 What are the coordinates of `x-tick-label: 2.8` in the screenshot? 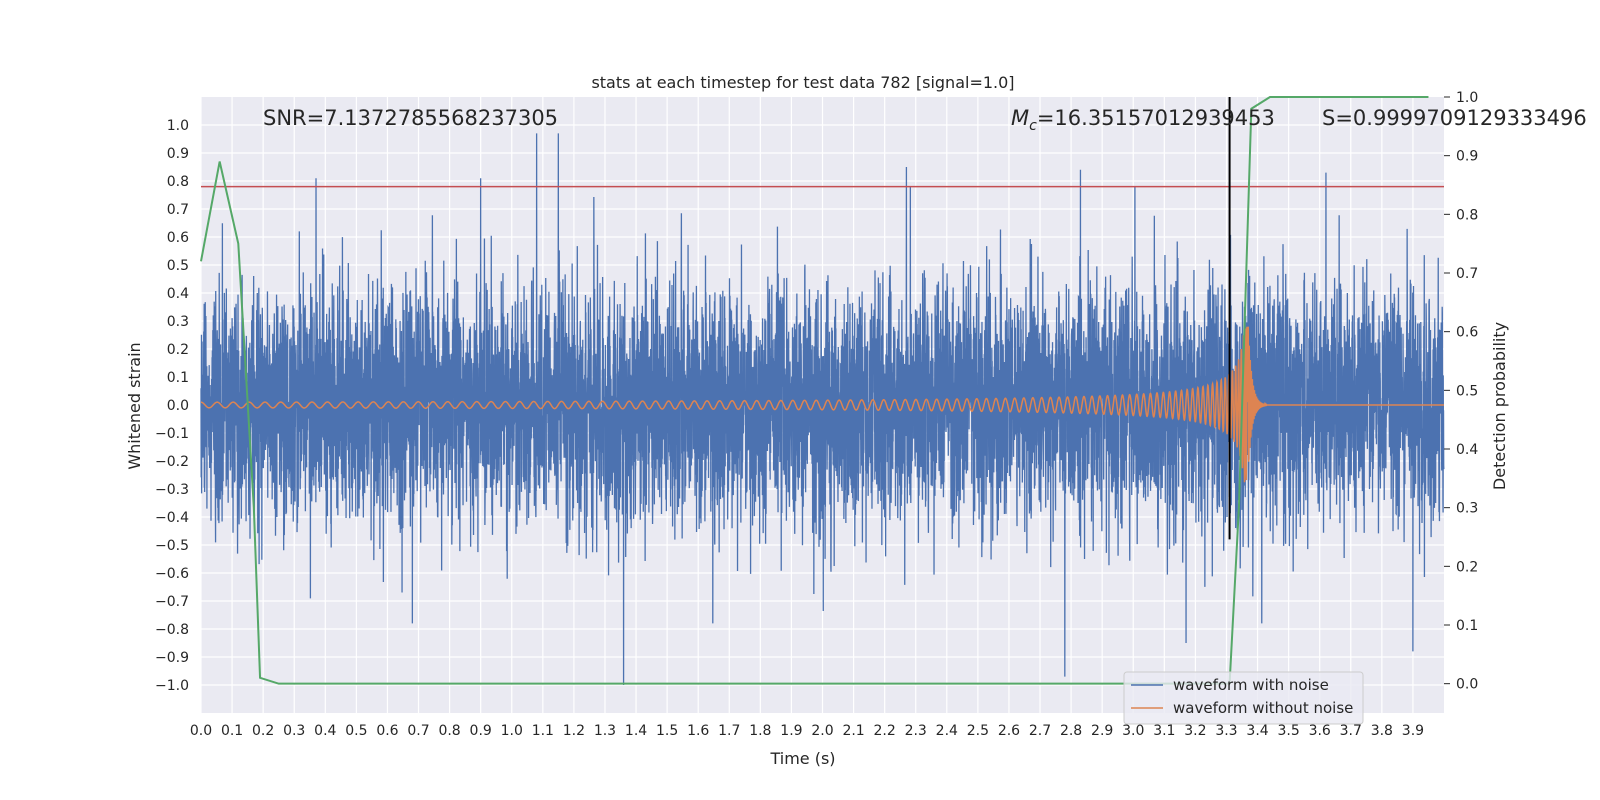 It's located at (1071, 731).